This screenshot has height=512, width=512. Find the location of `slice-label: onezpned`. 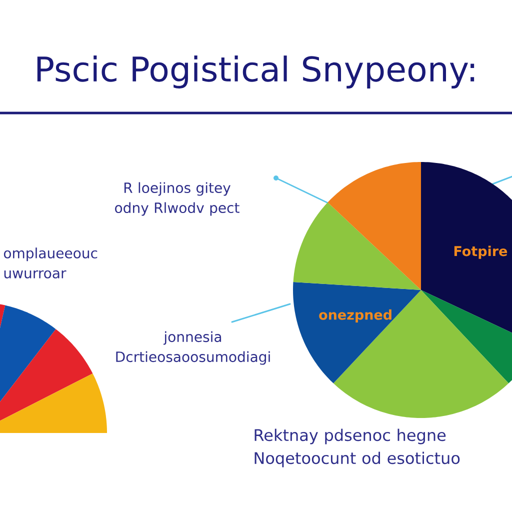

slice-label: onezpned is located at coordinates (355, 315).